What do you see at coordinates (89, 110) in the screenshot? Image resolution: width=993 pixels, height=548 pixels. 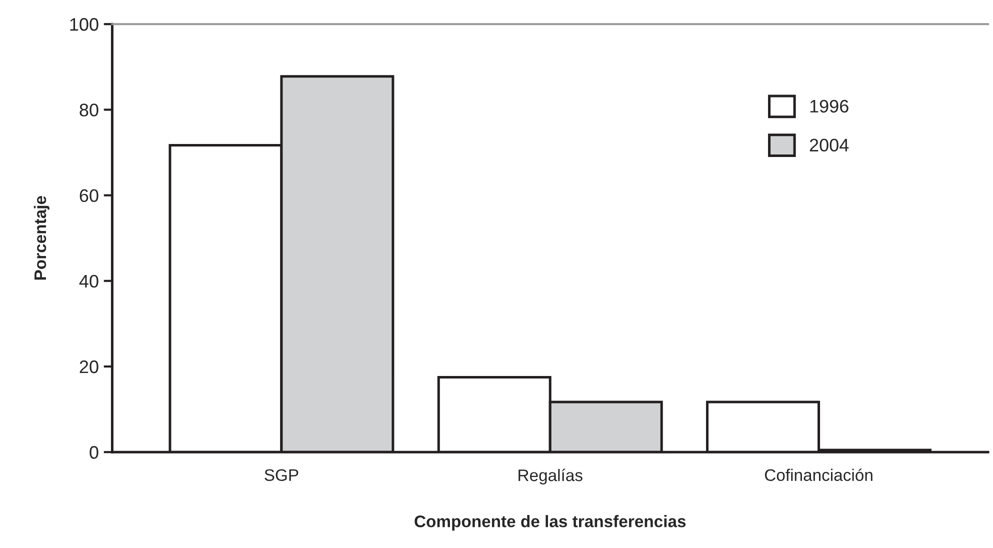 I see `y-tick-label: 80` at bounding box center [89, 110].